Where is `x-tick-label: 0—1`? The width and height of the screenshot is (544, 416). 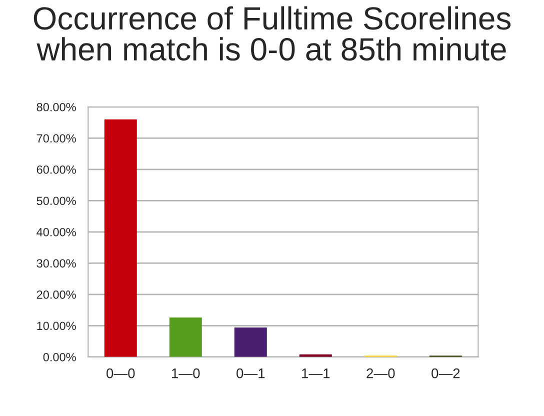 x-tick-label: 0—1 is located at coordinates (250, 373).